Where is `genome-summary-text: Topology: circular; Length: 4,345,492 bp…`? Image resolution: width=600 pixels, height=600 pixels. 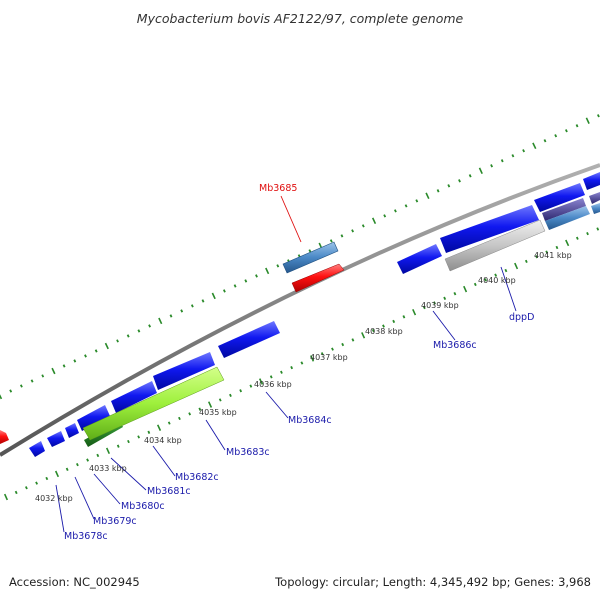
genome-summary-text: Topology: circular; Length: 4,345,492 bp… is located at coordinates (432, 582).